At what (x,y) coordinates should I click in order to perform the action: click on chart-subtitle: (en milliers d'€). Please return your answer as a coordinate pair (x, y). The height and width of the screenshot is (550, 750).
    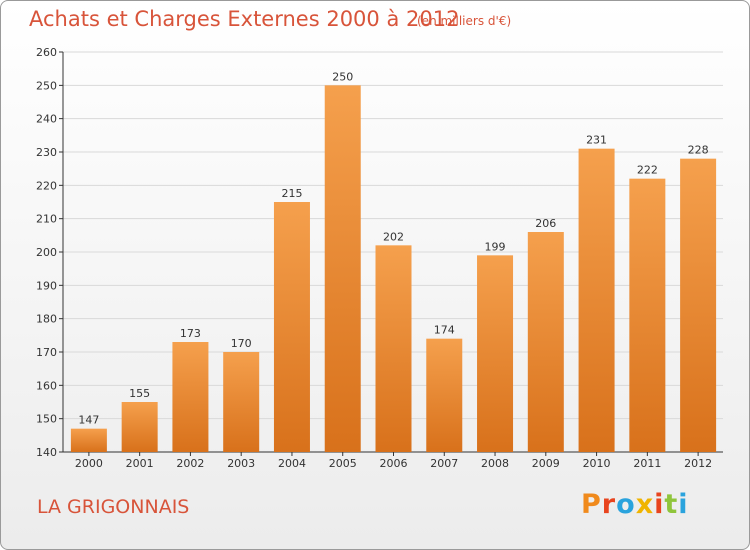
    Looking at the image, I should click on (464, 21).